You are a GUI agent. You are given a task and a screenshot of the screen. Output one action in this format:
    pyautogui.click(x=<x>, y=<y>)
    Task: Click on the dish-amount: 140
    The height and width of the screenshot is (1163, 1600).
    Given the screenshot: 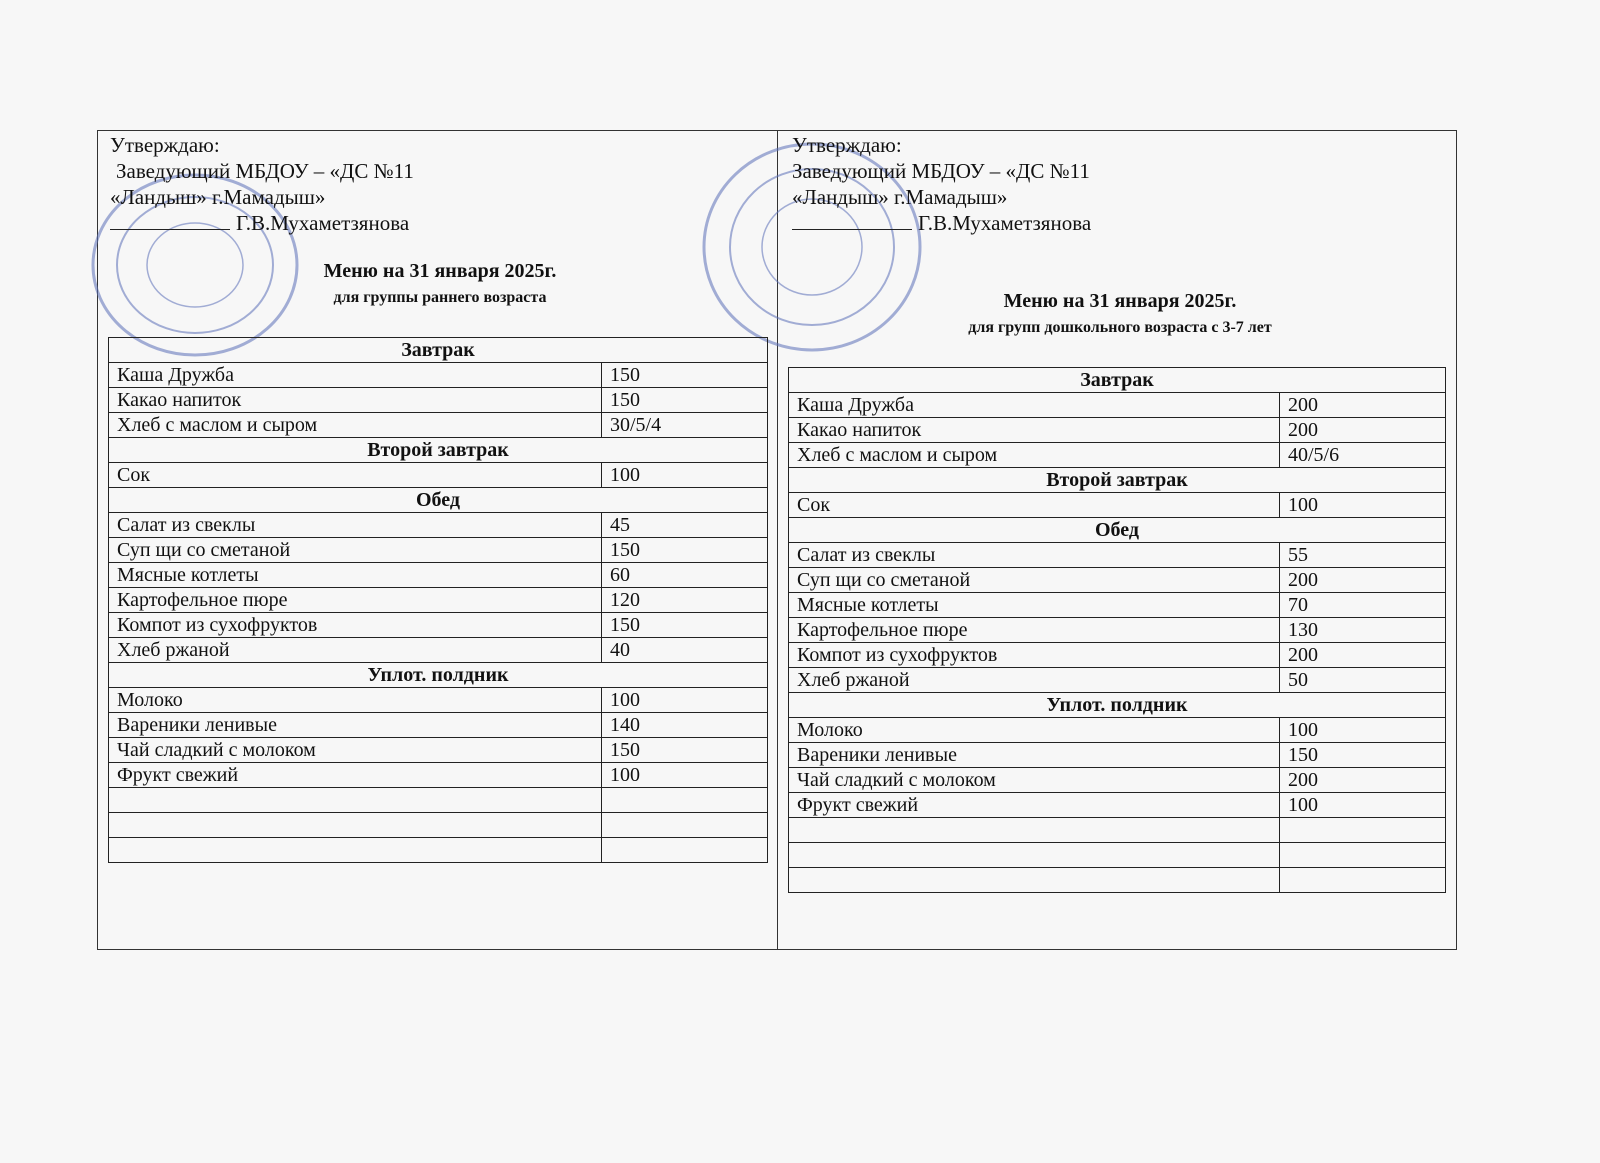 What is the action you would take?
    pyautogui.click(x=684, y=725)
    